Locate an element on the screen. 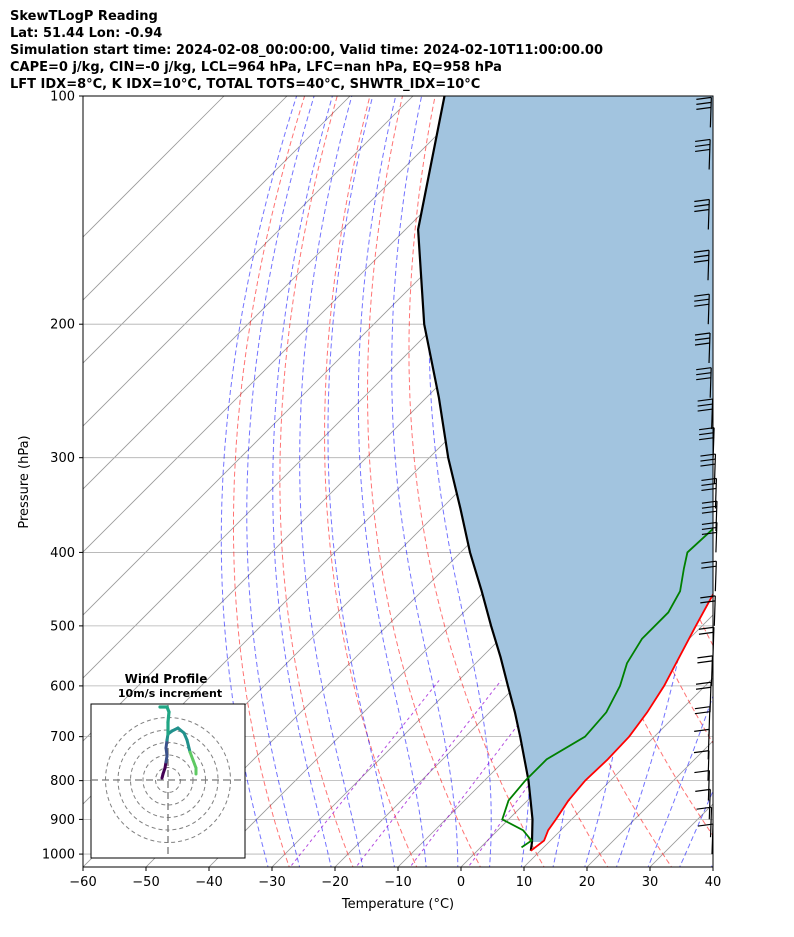  x-tick-label: −40 is located at coordinates (208, 882).